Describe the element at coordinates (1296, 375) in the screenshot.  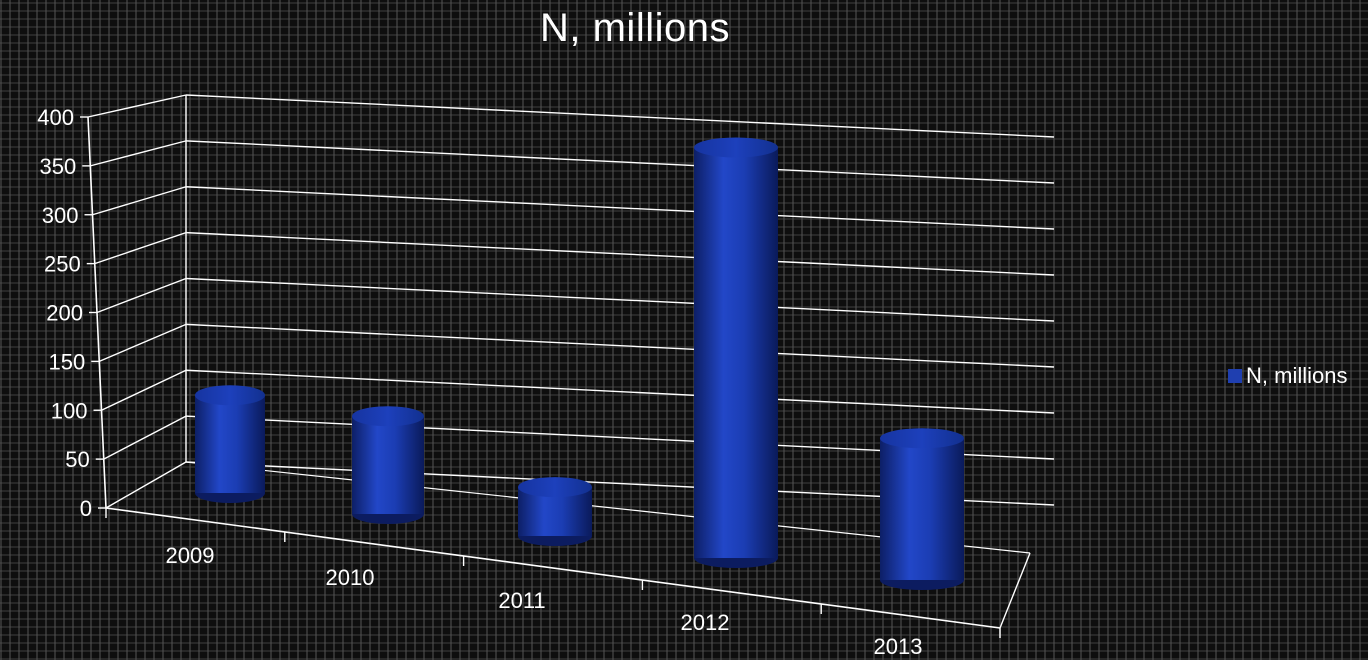
I see `legend-label: N, millions` at that location.